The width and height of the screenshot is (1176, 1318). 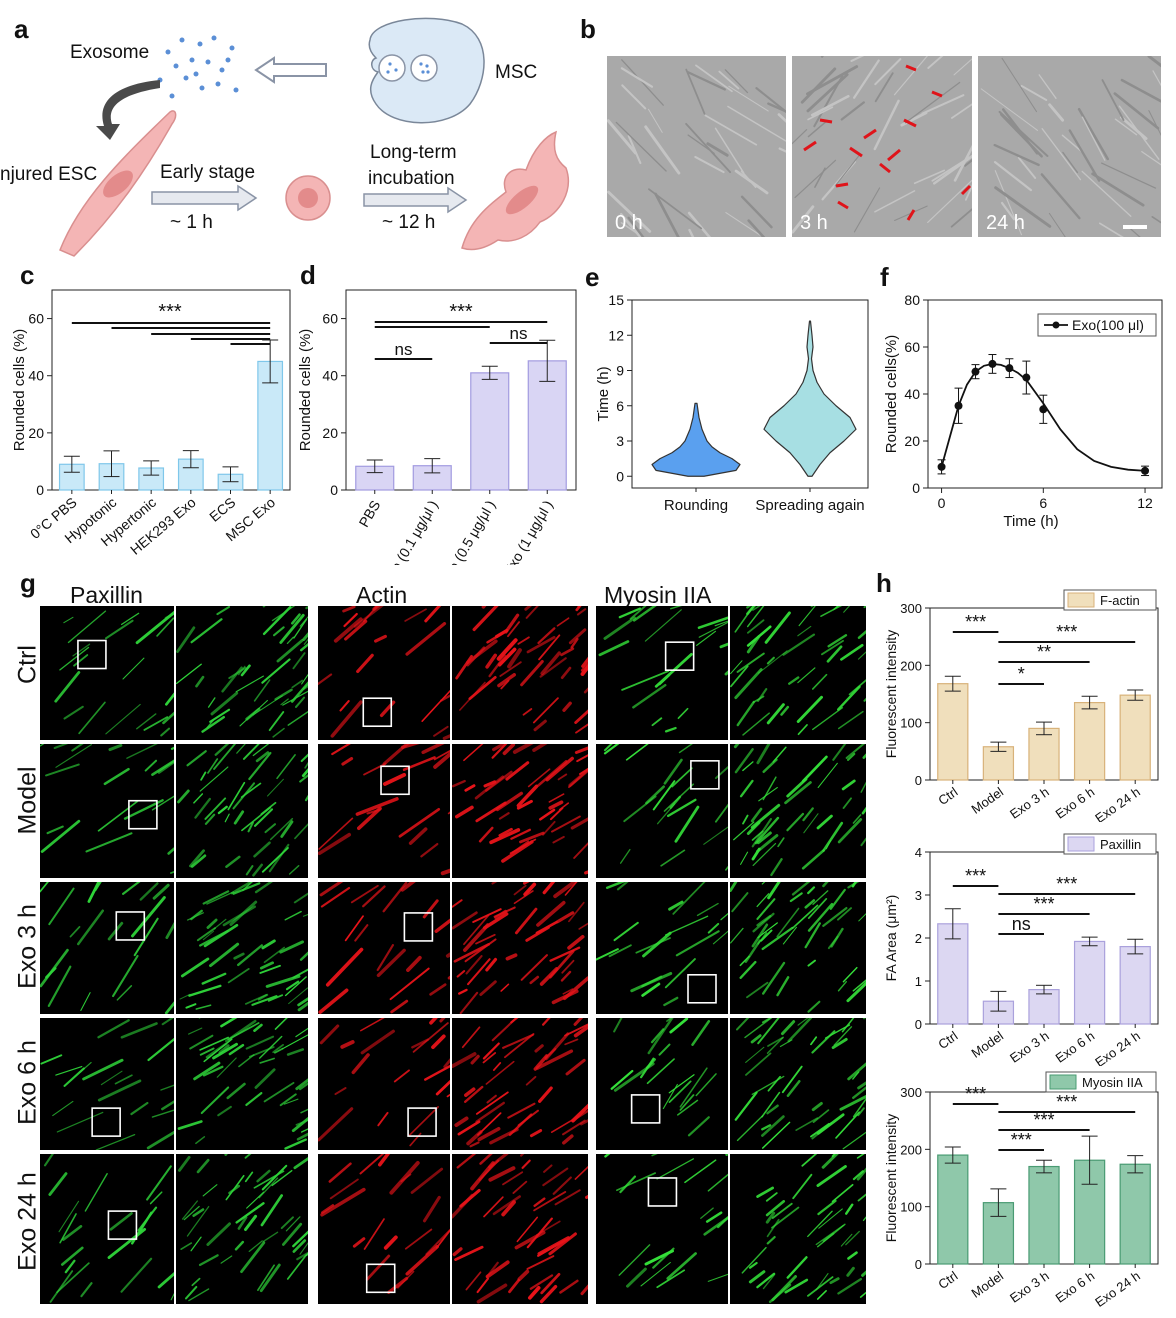 I want to click on y-tick-label: 200, so click(x=911, y=665).